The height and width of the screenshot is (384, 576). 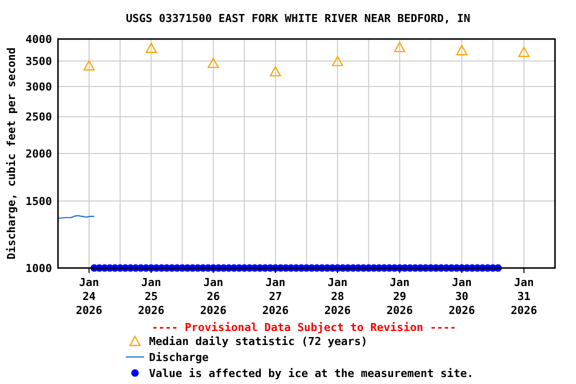 What do you see at coordinates (524, 296) in the screenshot?
I see `x-tick-label: Jan 31 2026` at bounding box center [524, 296].